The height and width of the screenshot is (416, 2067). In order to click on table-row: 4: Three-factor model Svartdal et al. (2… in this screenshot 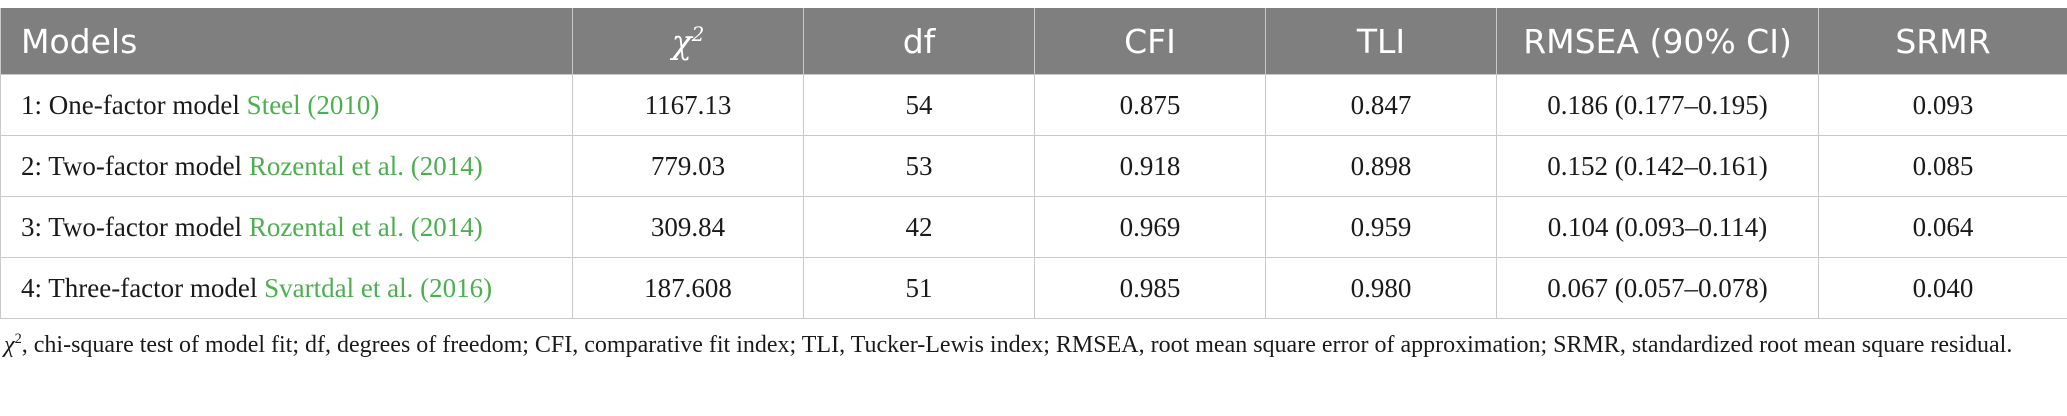, I will do `click(1033, 288)`.